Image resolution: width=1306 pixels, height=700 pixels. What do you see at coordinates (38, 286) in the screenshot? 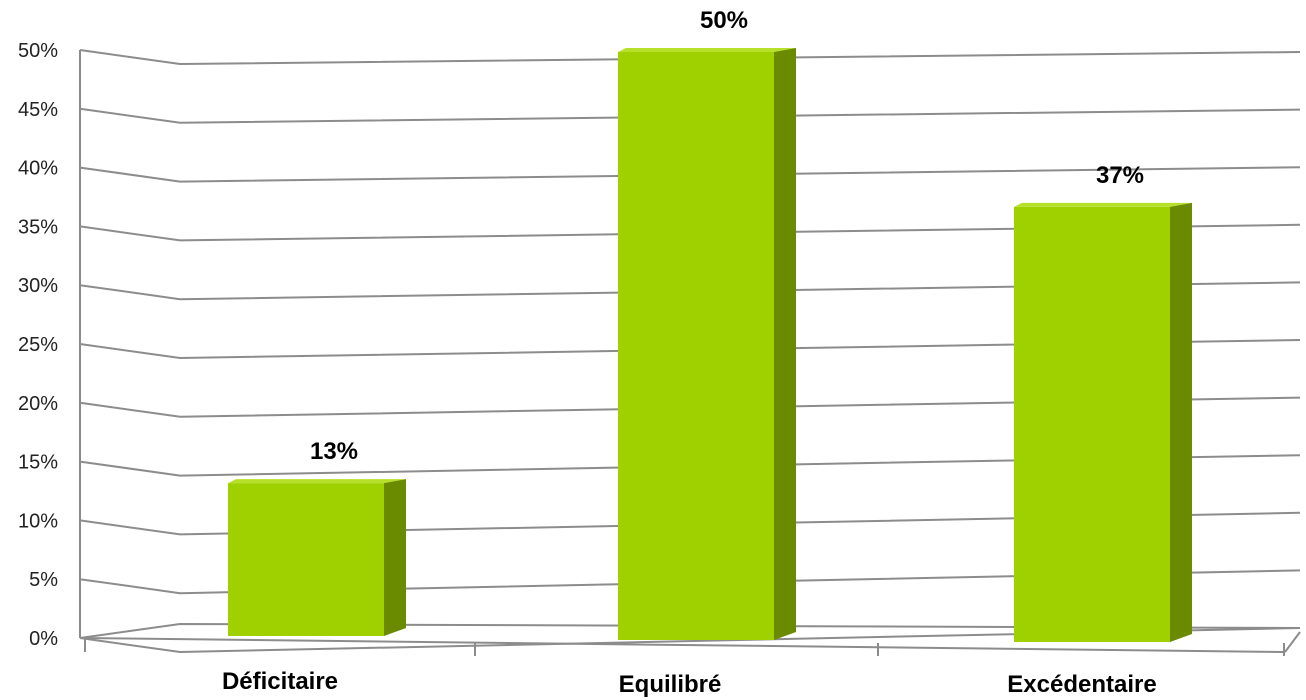
I see `y-tick-label: 30%` at bounding box center [38, 286].